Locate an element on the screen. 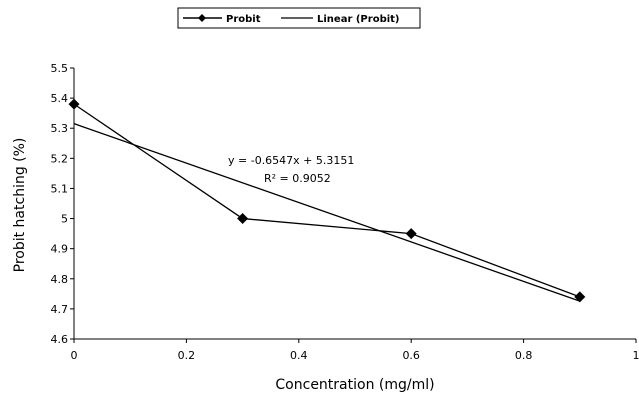 Image resolution: width=639 pixels, height=394 pixels. x-tick-label: 0.2 is located at coordinates (187, 355).